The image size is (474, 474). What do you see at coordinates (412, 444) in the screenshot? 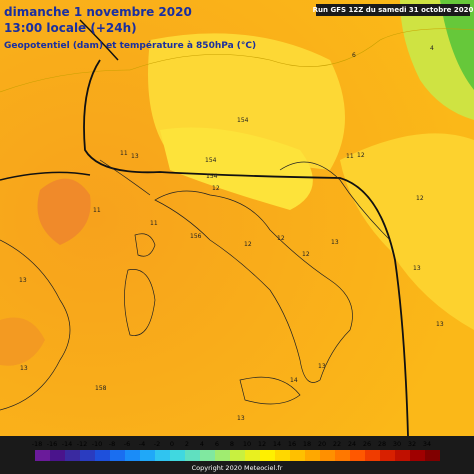
I see `scale-label: 32` at bounding box center [412, 444].